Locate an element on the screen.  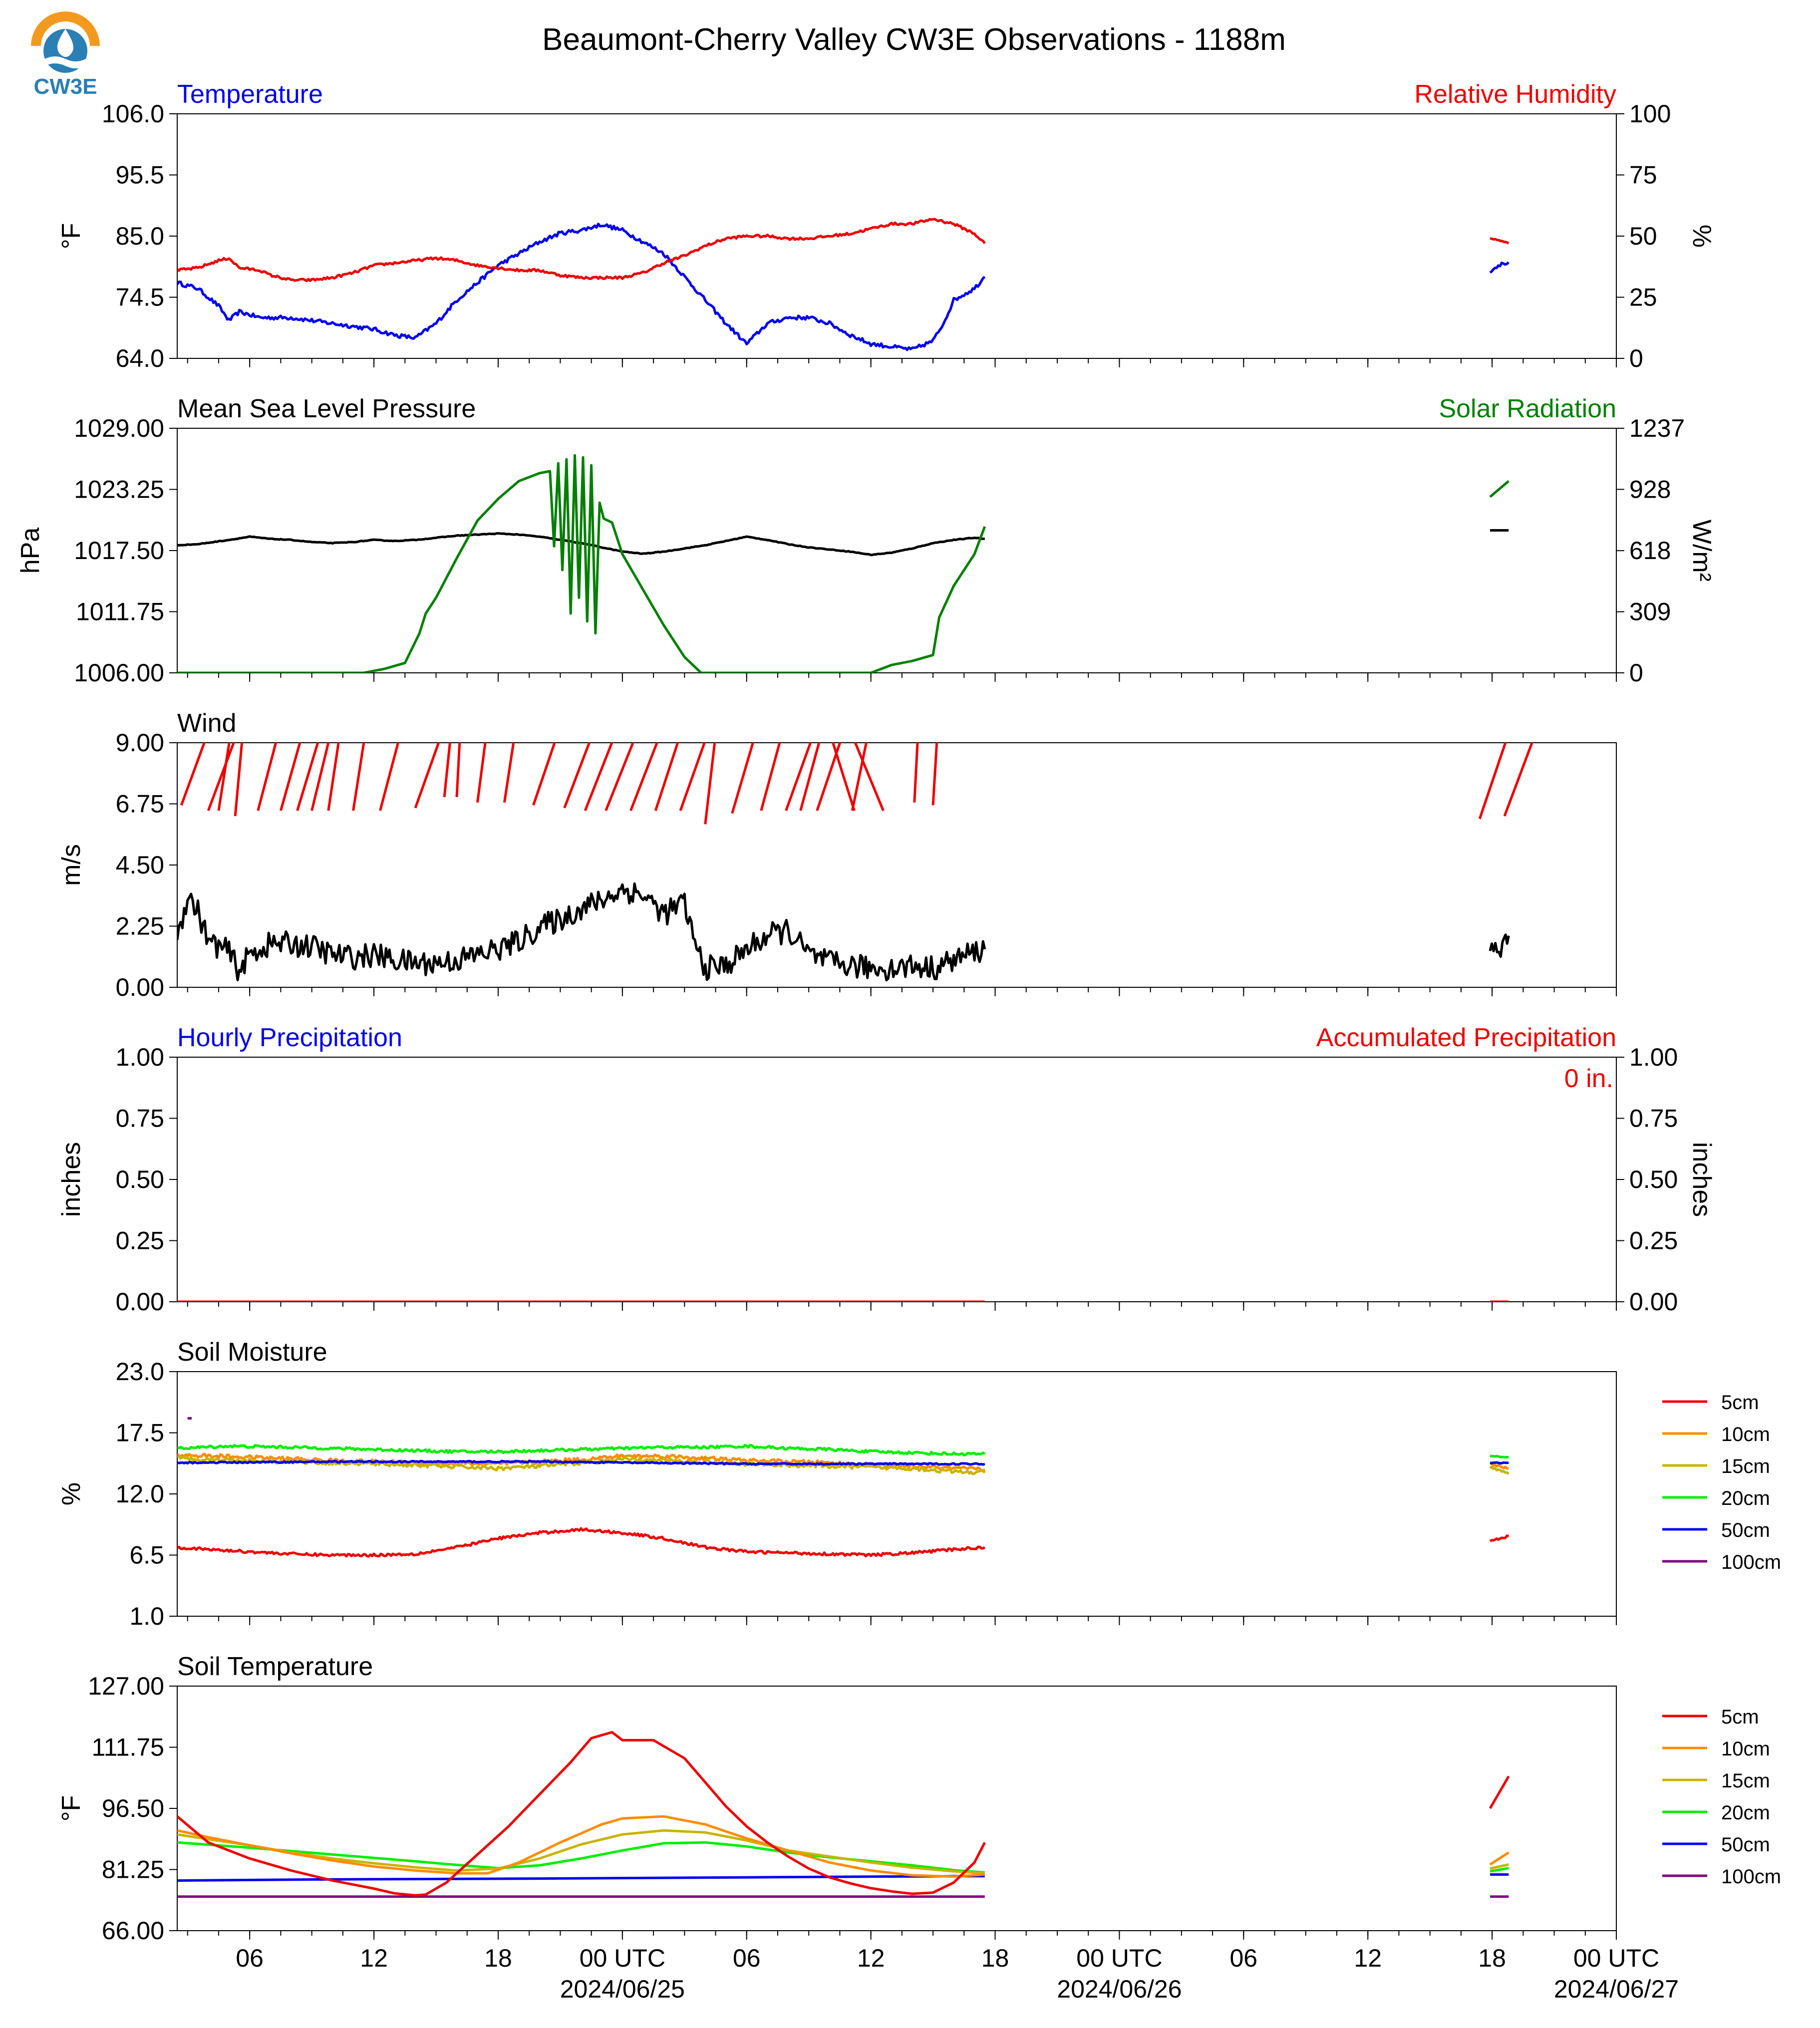
y-tick-label: 95.5 is located at coordinates (140, 175).